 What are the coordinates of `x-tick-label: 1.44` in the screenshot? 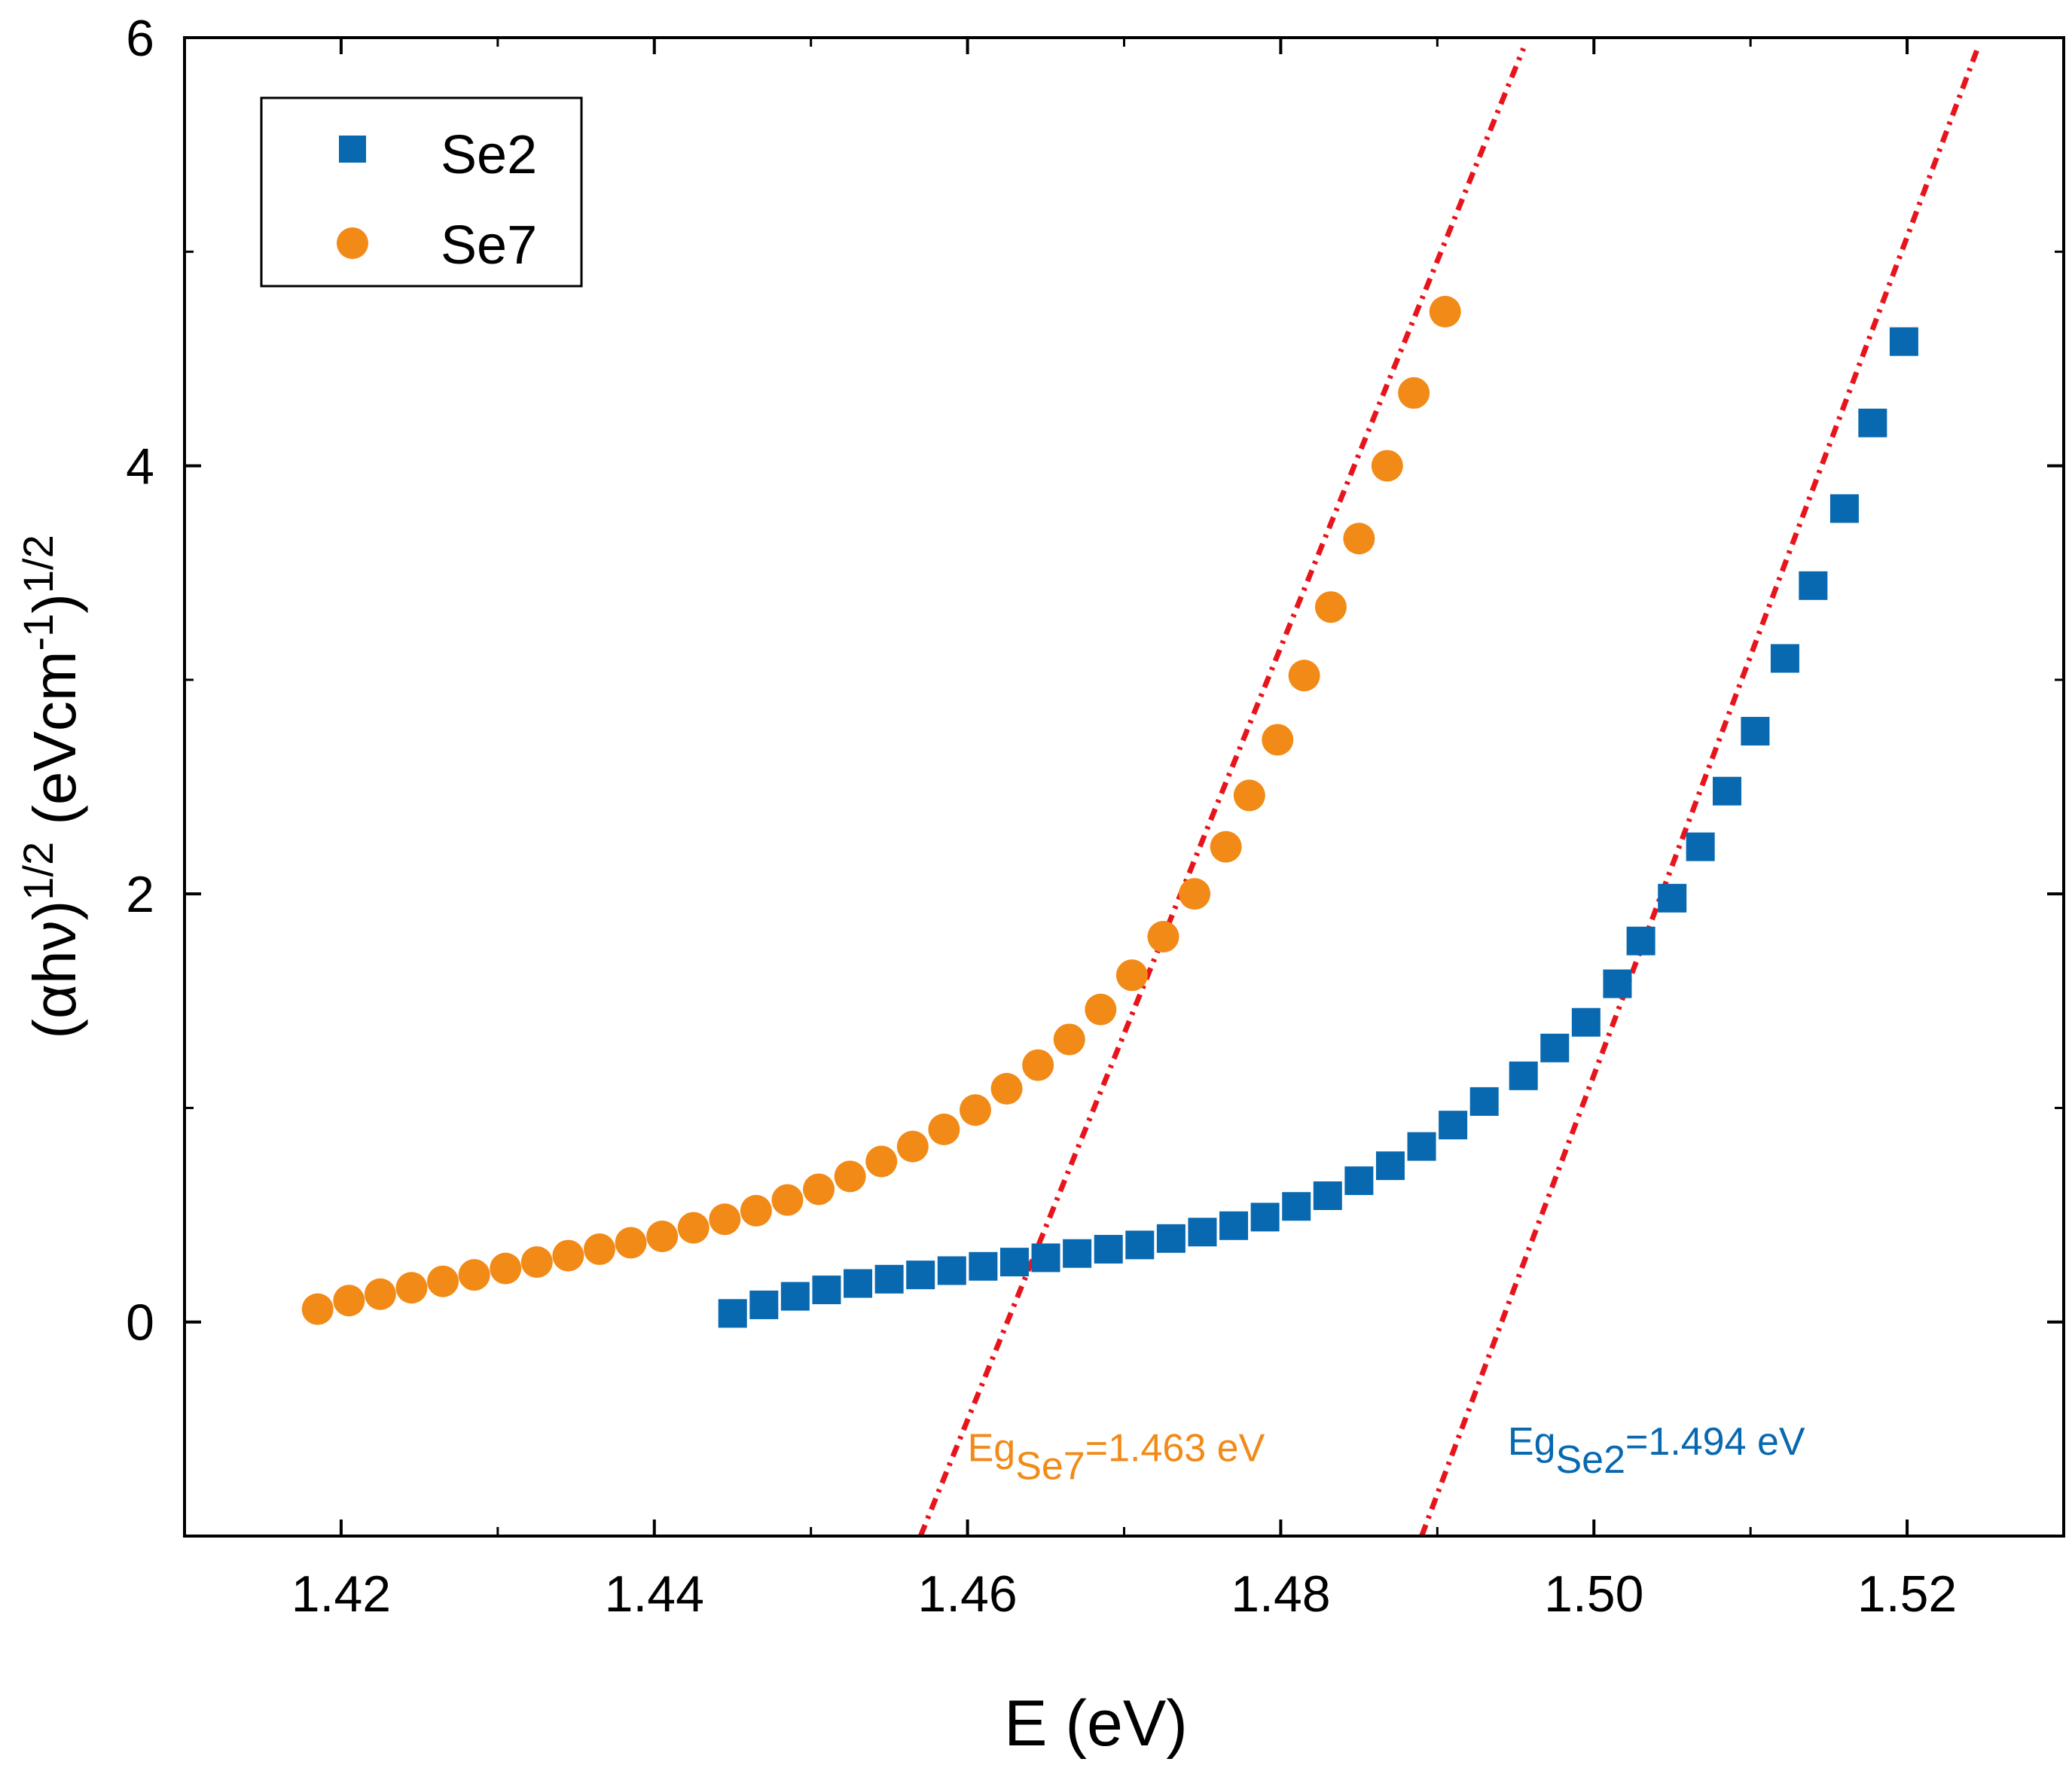 It's located at (654, 1594).